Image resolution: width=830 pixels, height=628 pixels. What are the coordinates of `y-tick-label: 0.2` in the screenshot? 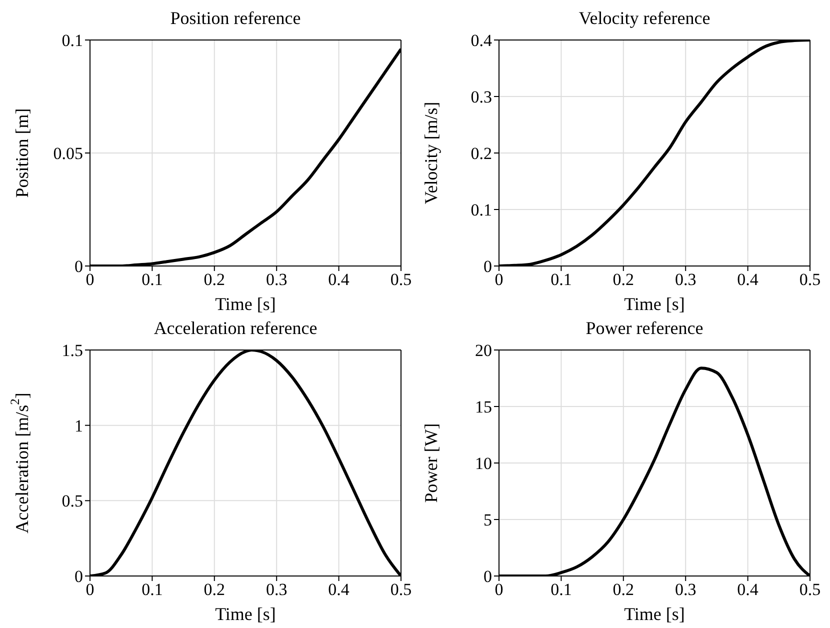 It's located at (481, 154).